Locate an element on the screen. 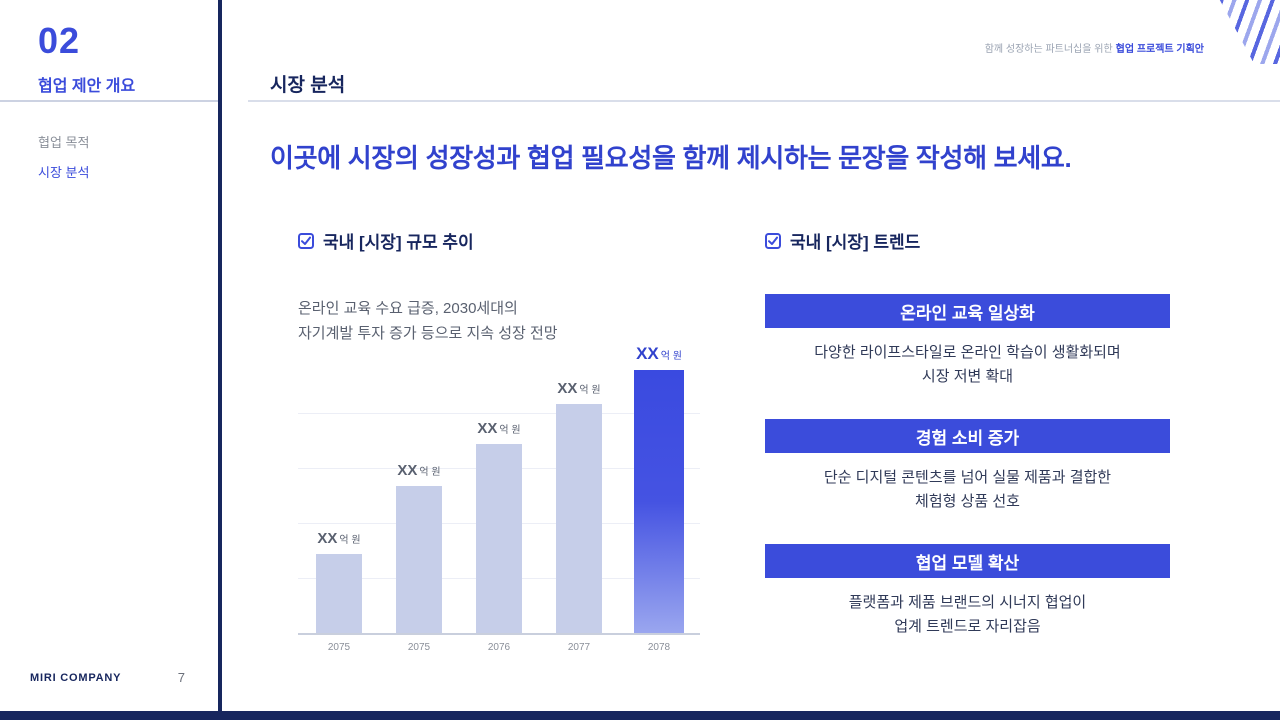  sidebar-footer: MIRI COMPANY 7 is located at coordinates (107, 677).